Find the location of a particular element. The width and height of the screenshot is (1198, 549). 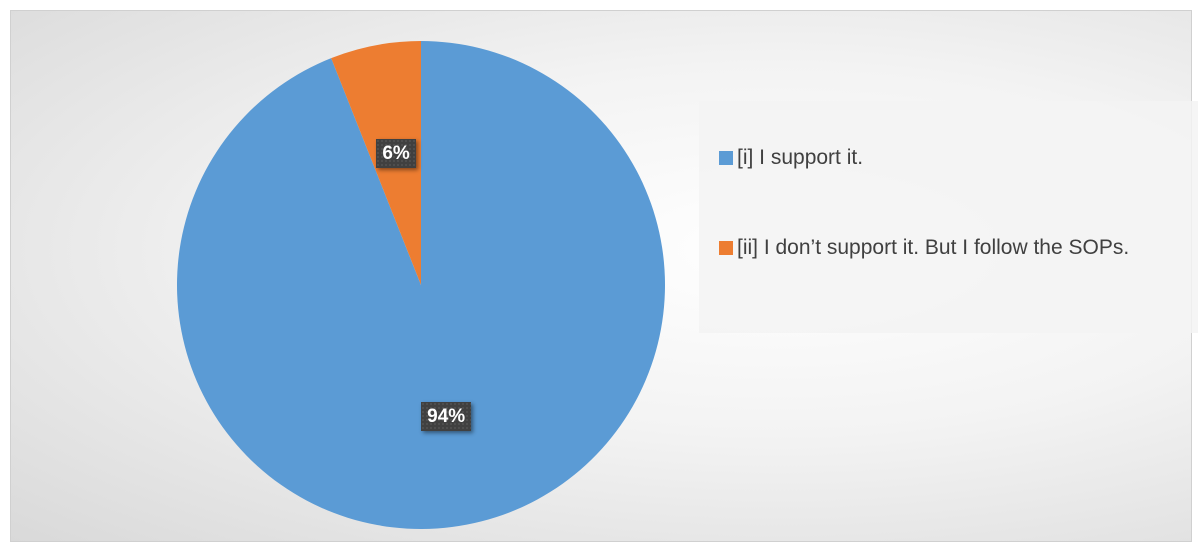

legend-item-support: [i] I support it. is located at coordinates (954, 158).